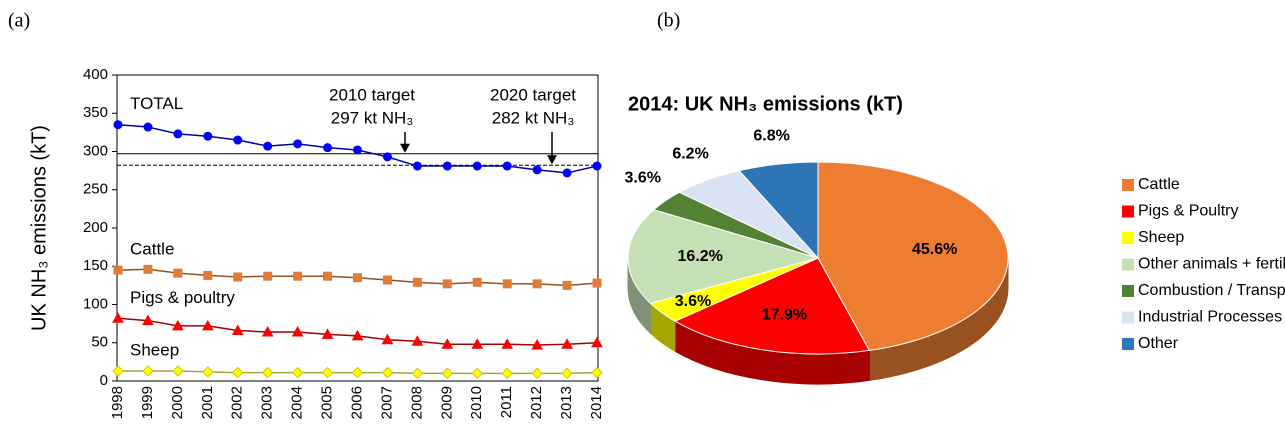 The image size is (1285, 443). Describe the element at coordinates (207, 402) in the screenshot. I see `x-tick-label: 2001` at that location.